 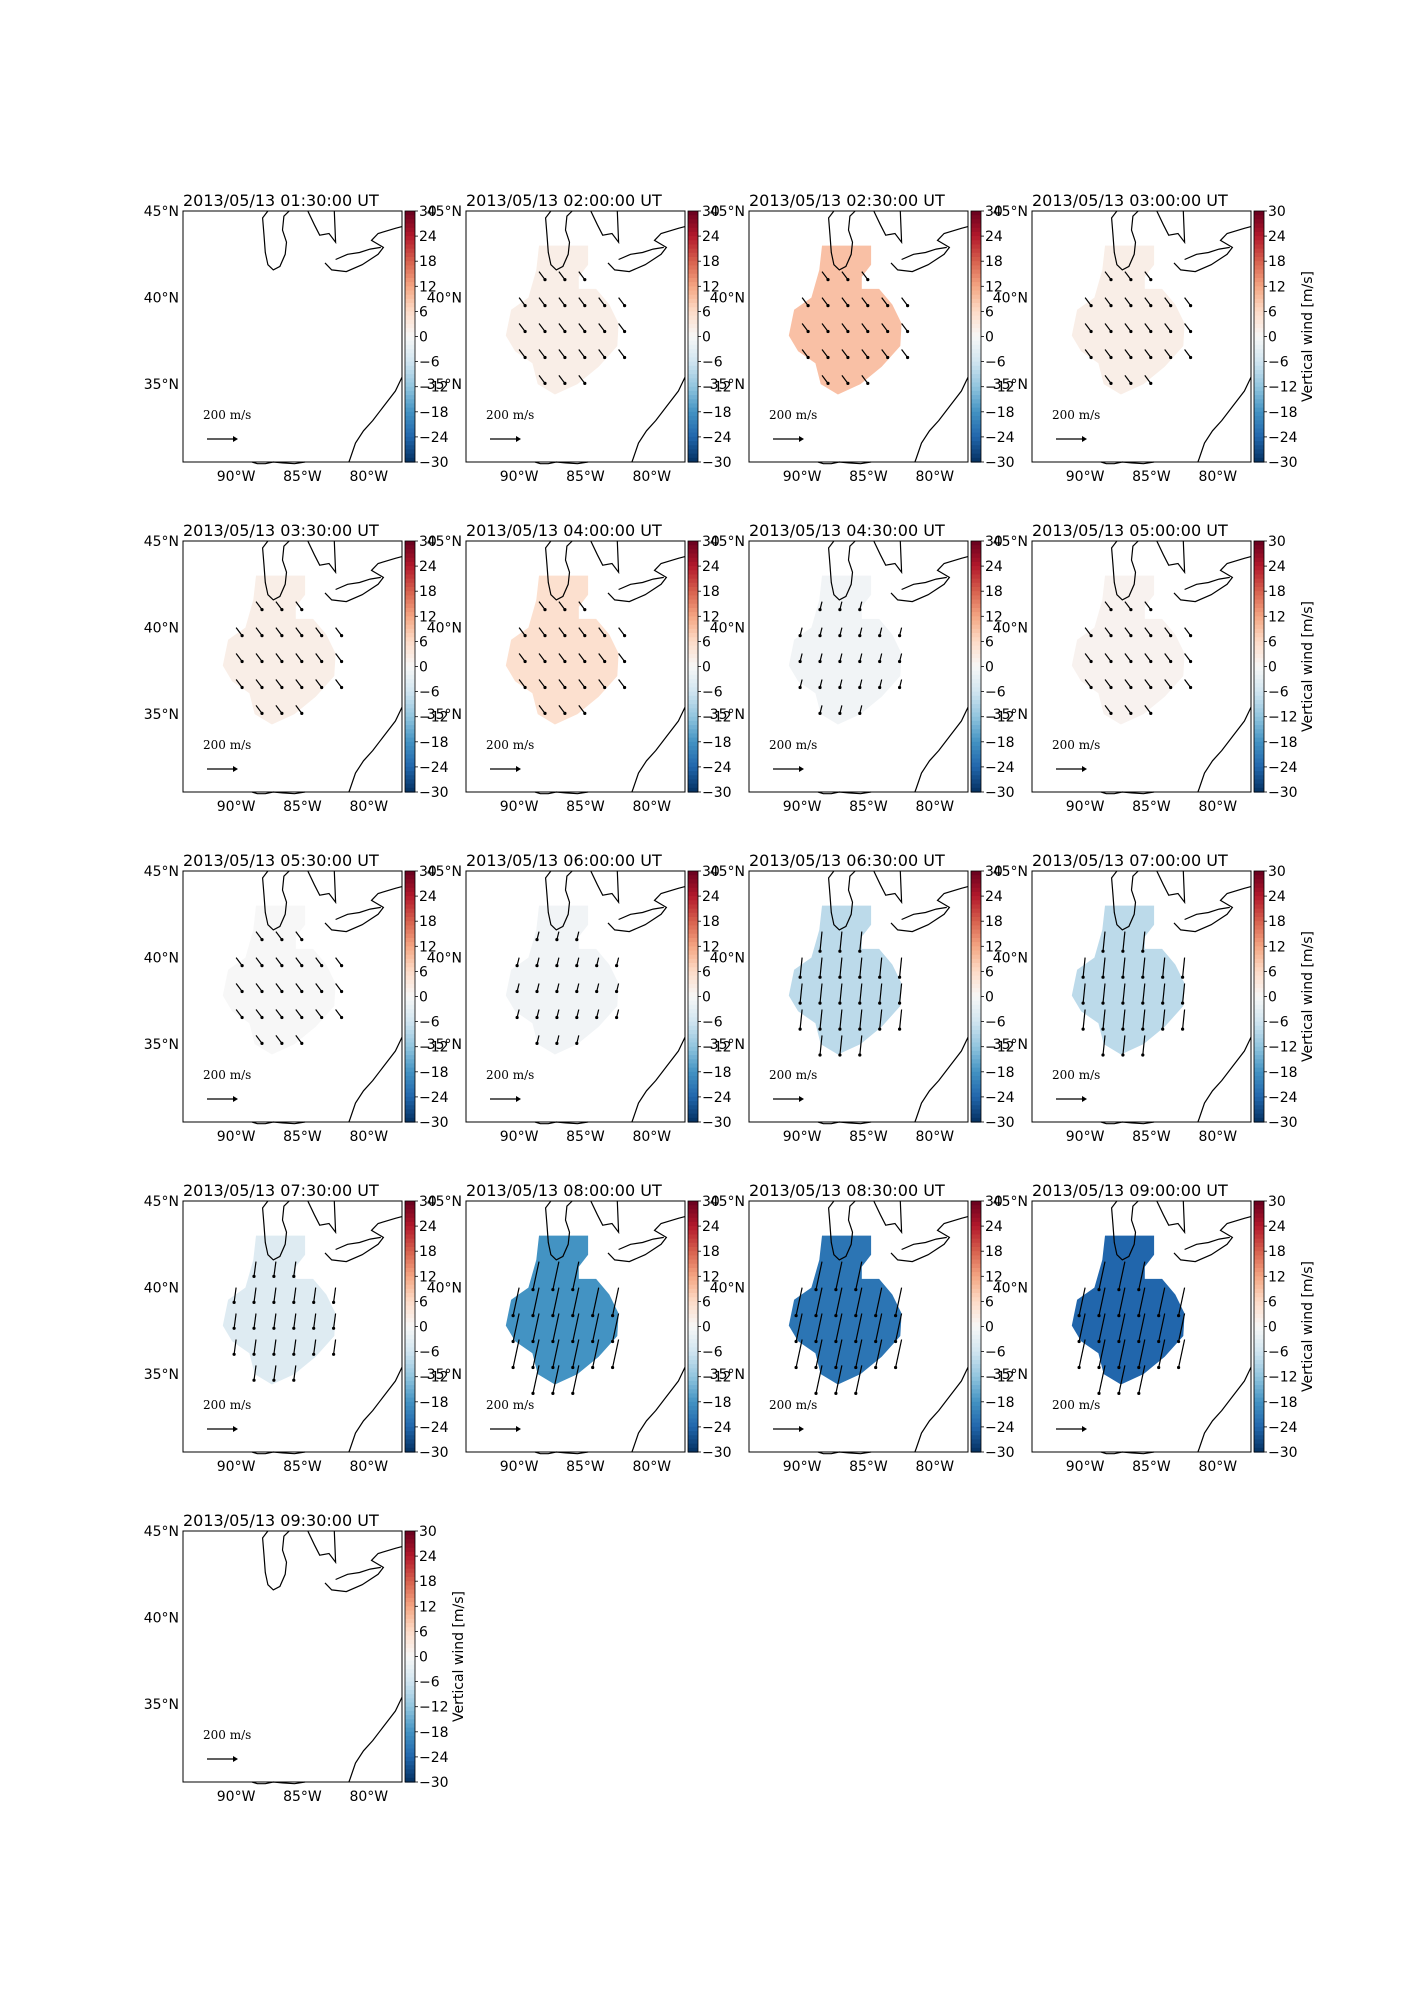 What do you see at coordinates (651, 1137) in the screenshot?
I see `lon-tick-label: 80°W` at bounding box center [651, 1137].